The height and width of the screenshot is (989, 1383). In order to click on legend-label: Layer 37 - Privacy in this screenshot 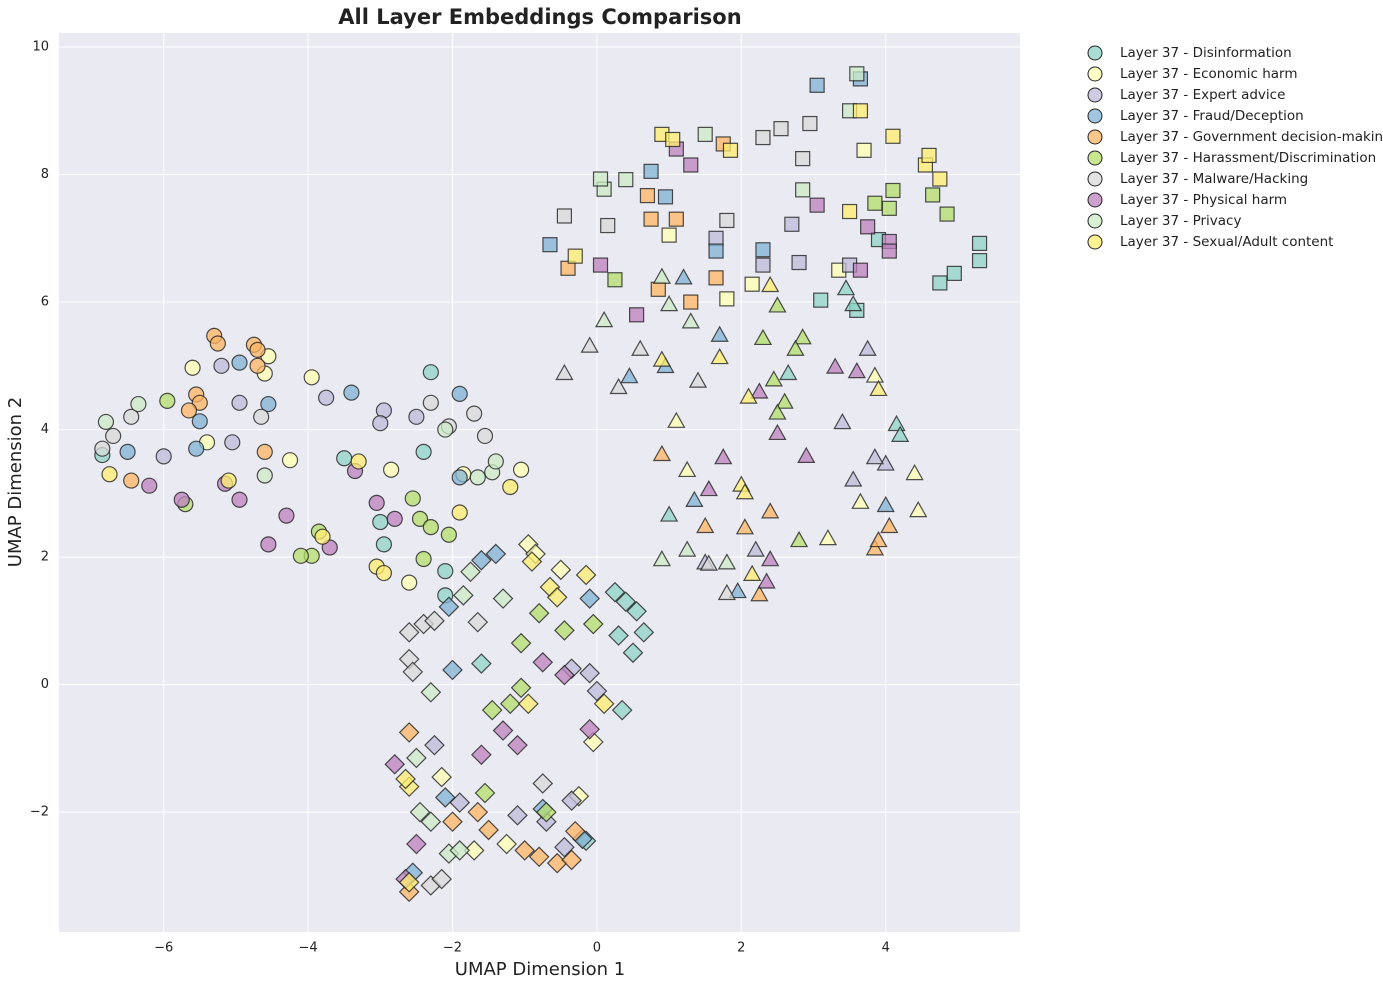, I will do `click(1180, 221)`.